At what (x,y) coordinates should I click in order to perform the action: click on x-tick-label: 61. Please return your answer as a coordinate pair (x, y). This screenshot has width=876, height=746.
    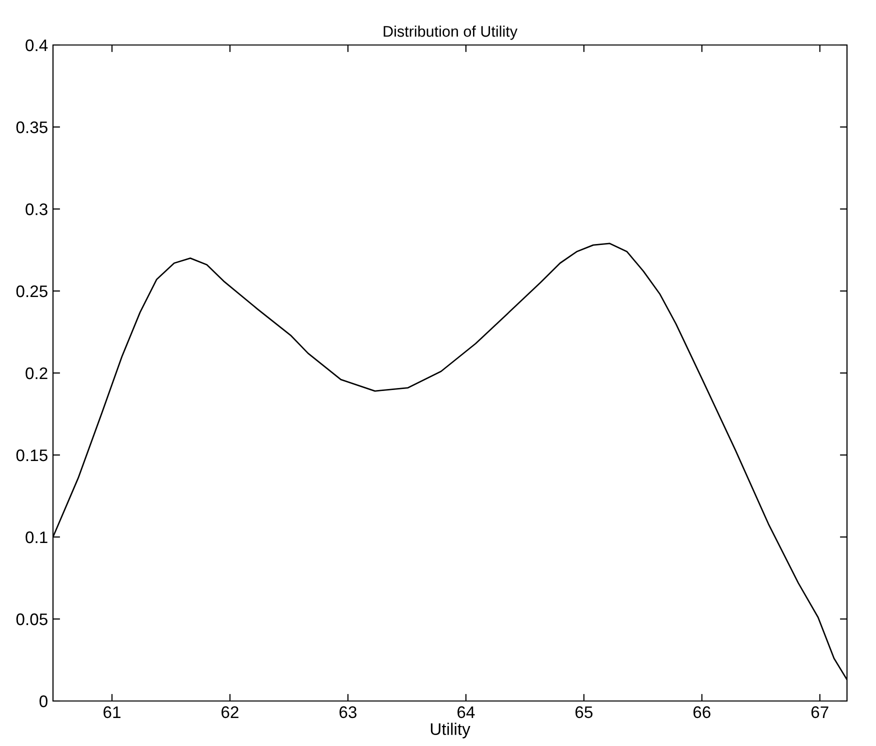
    Looking at the image, I should click on (112, 712).